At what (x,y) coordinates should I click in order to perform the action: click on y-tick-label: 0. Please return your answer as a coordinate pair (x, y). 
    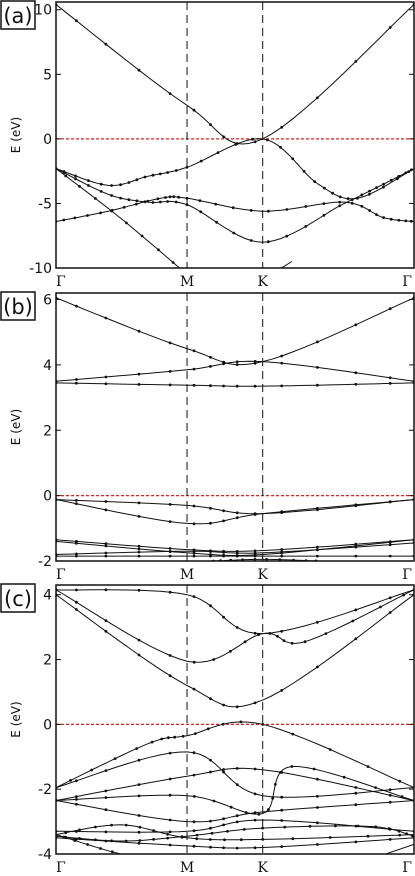
    Looking at the image, I should click on (47, 497).